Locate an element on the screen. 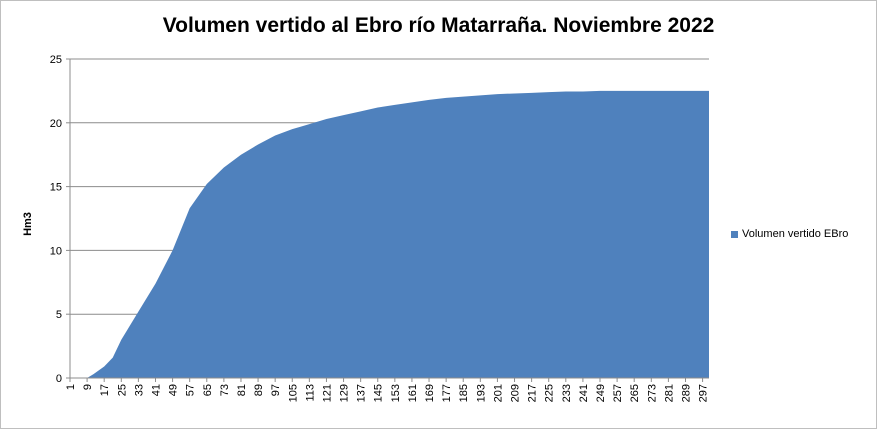 The height and width of the screenshot is (429, 877). x-tick-label: 137 is located at coordinates (362, 393).